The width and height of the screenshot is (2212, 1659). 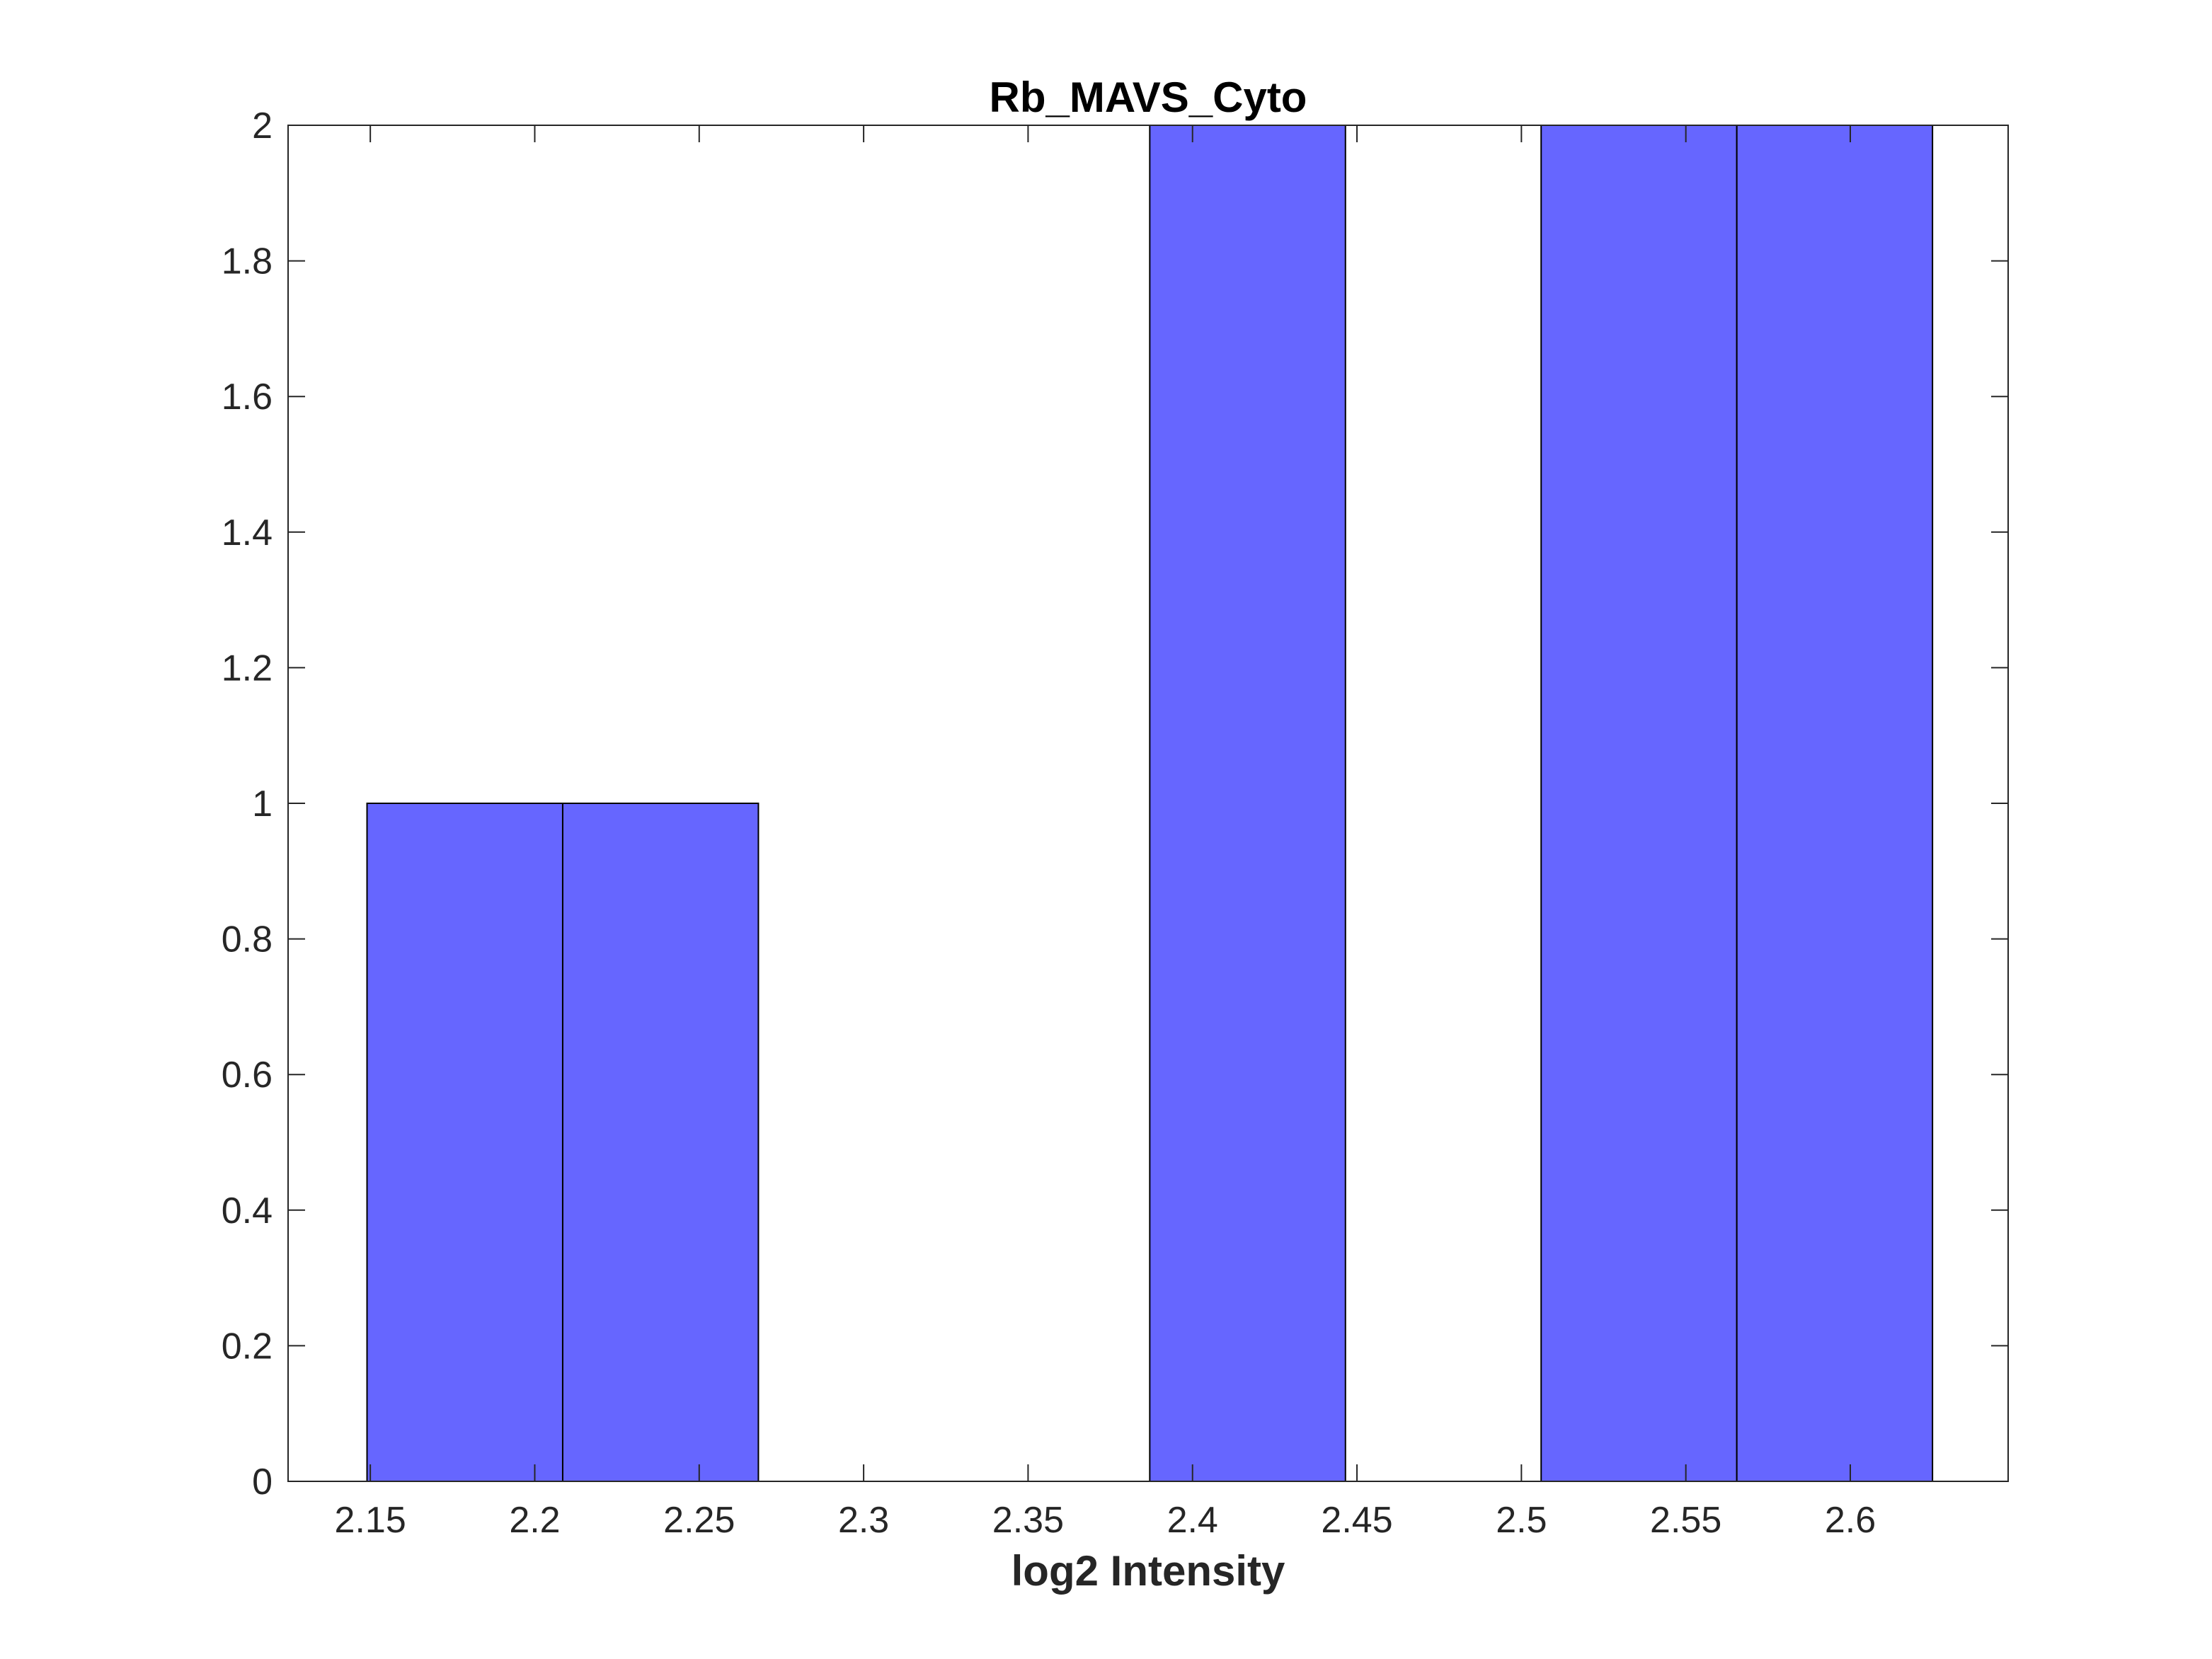 I want to click on x-tick-label: 2.15, so click(x=371, y=1520).